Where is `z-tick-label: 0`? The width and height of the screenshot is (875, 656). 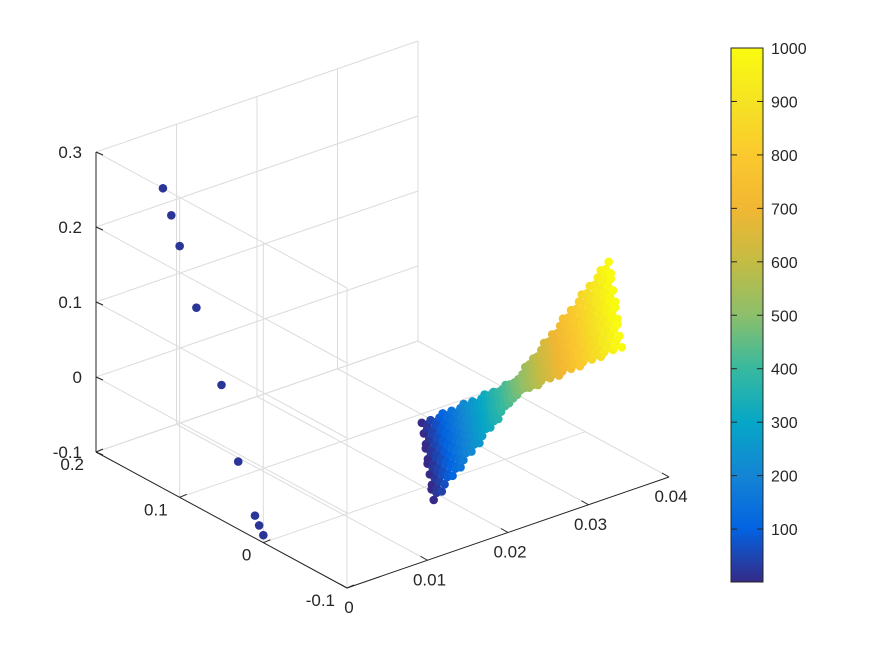
z-tick-label: 0 is located at coordinates (77, 377).